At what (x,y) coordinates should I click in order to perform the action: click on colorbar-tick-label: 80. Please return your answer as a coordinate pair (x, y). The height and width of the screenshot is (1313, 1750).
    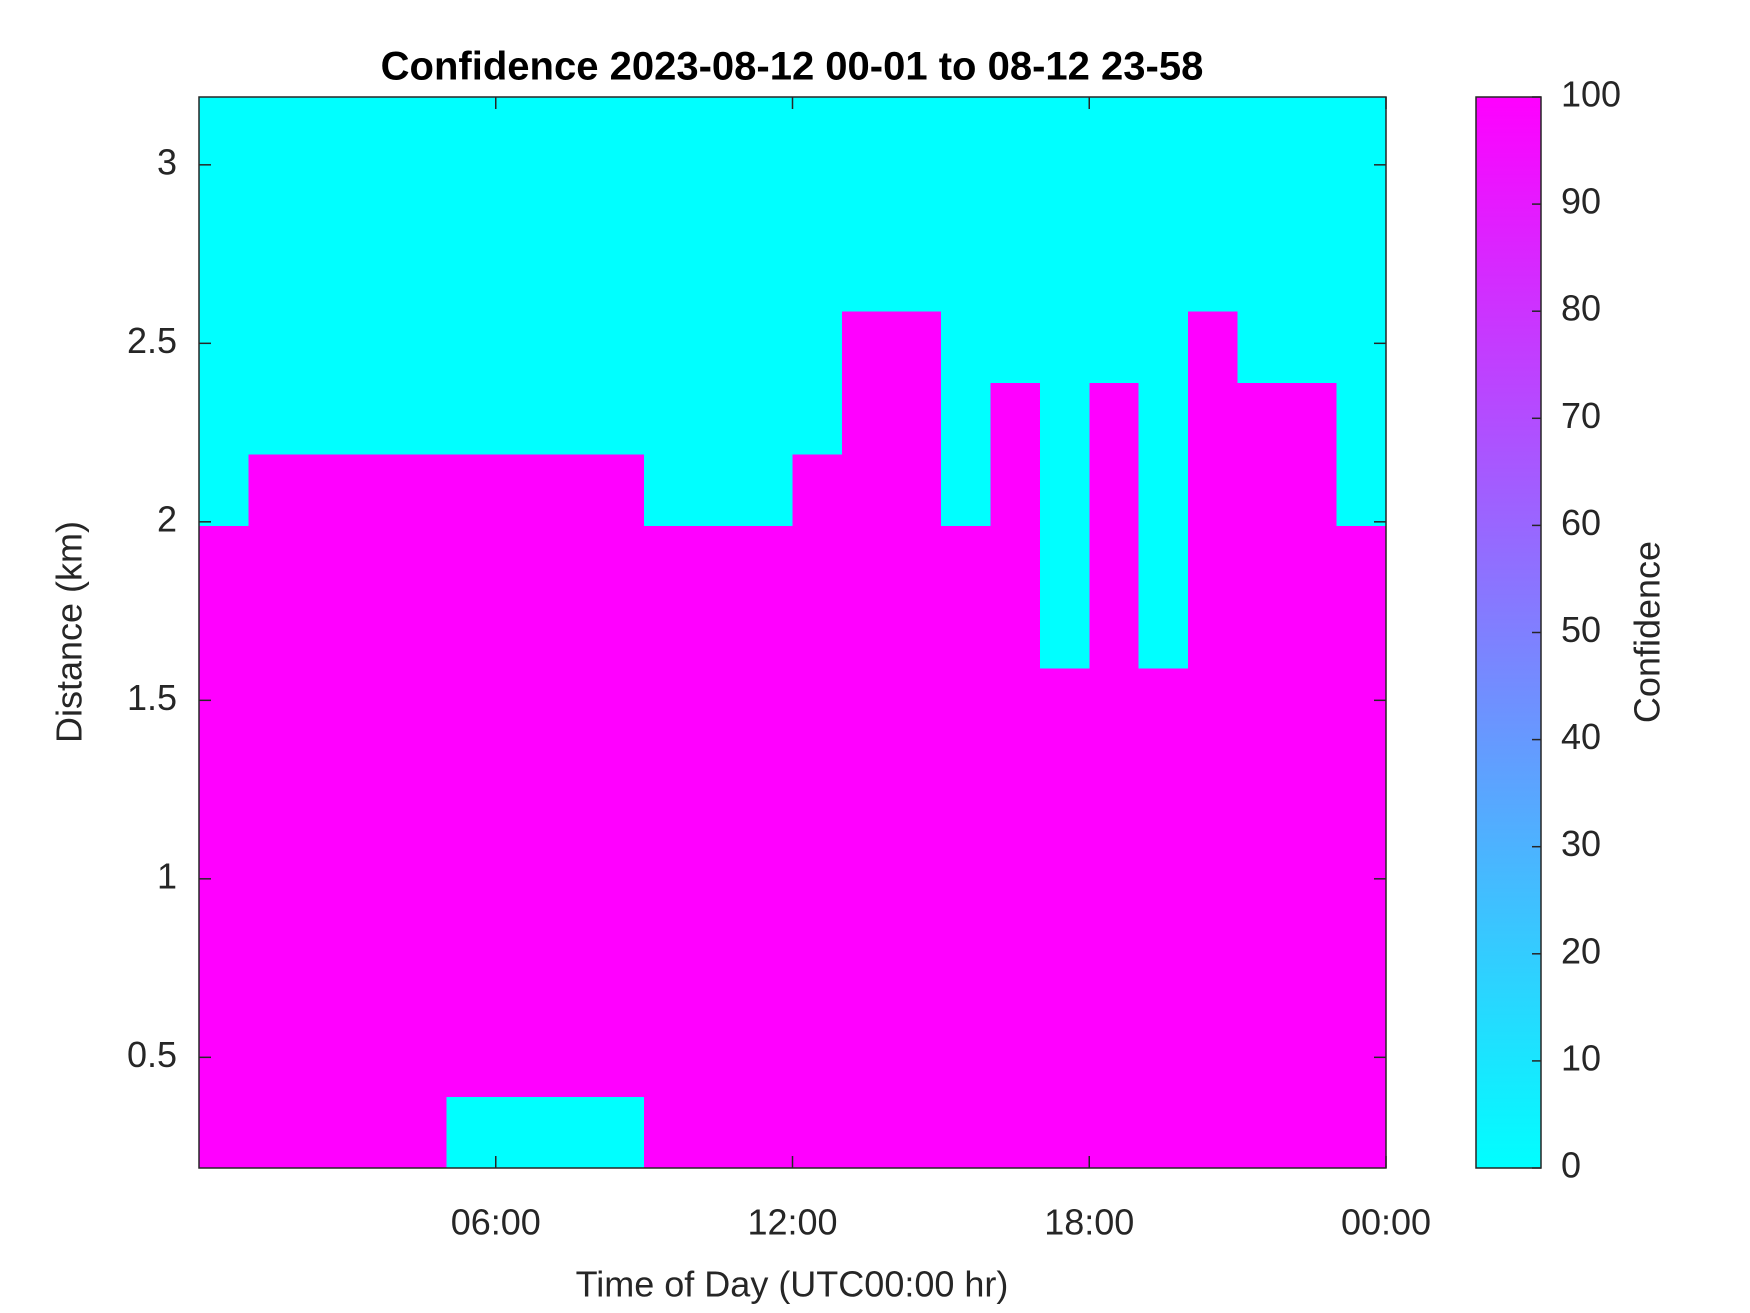
    Looking at the image, I should click on (1581, 308).